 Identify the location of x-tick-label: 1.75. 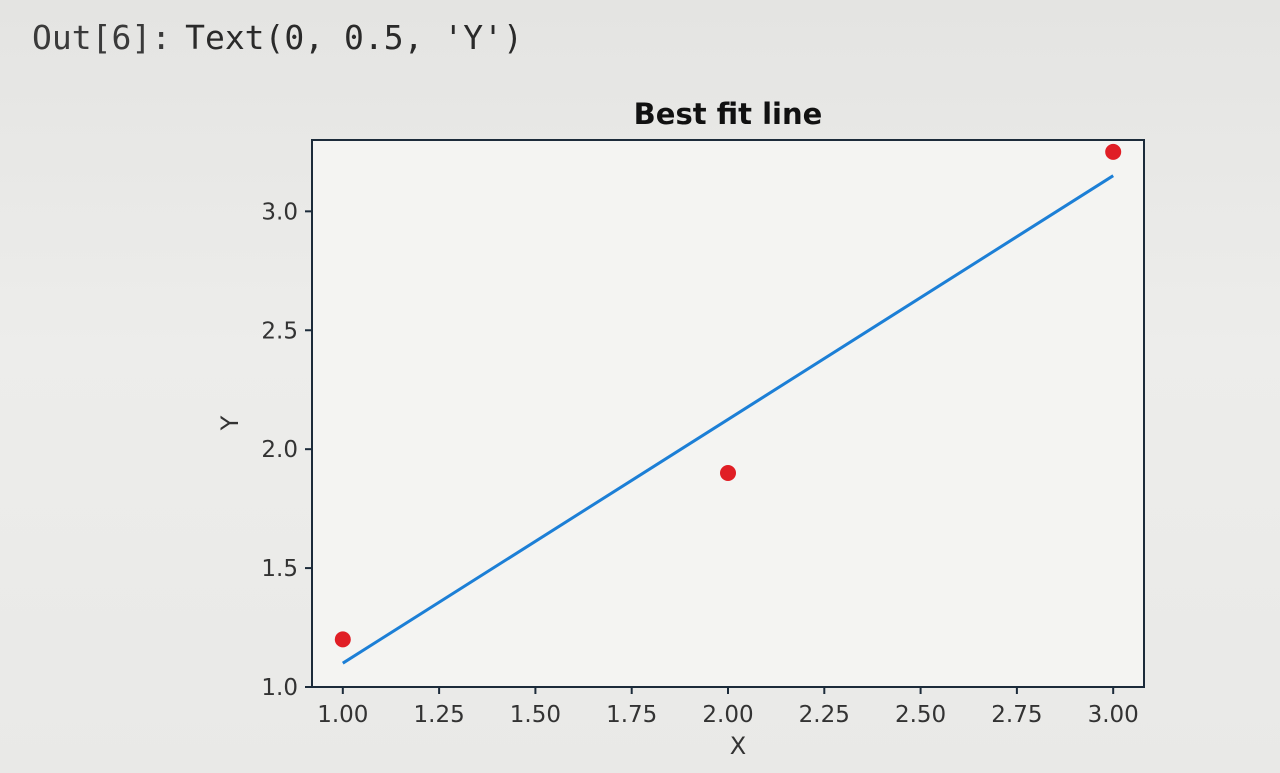
(631, 715).